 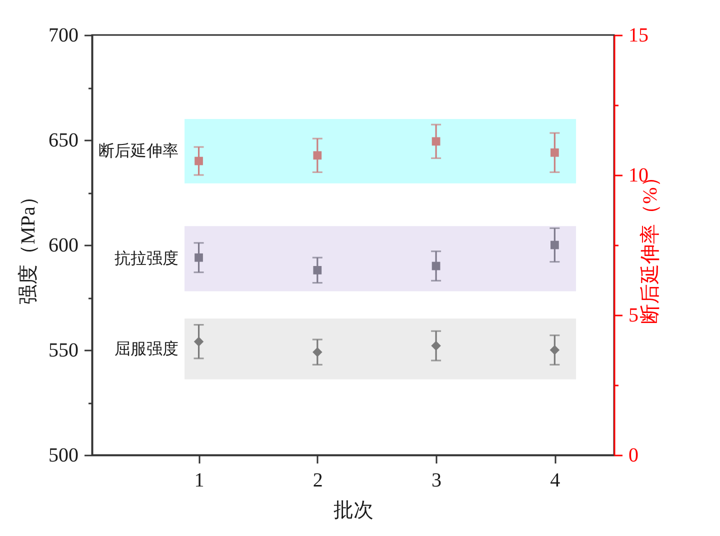 I want to click on x-tick-label: 2, so click(x=317, y=481).